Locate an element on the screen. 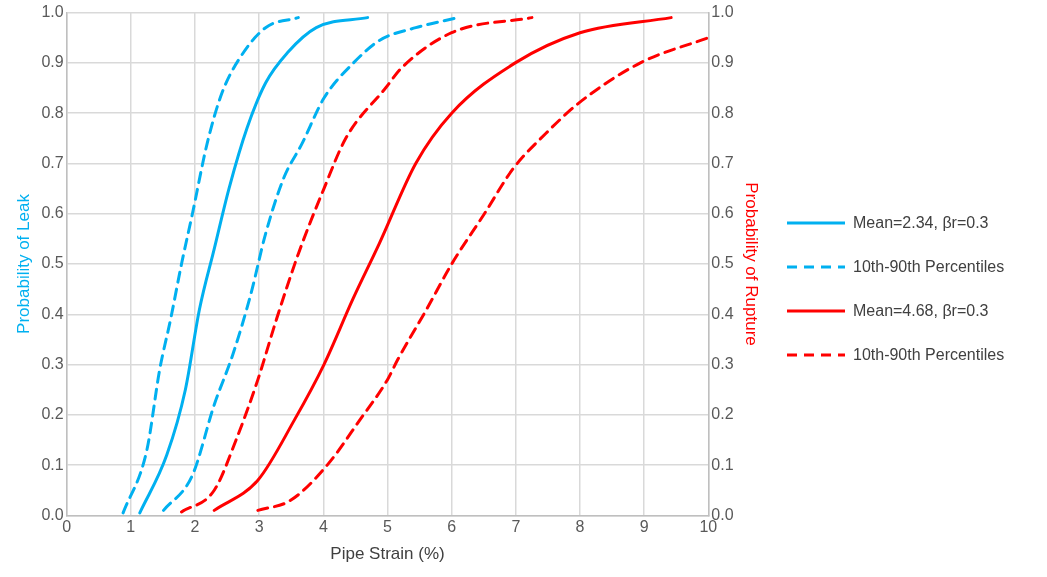  y-tick-label: 1.0 is located at coordinates (52, 12).